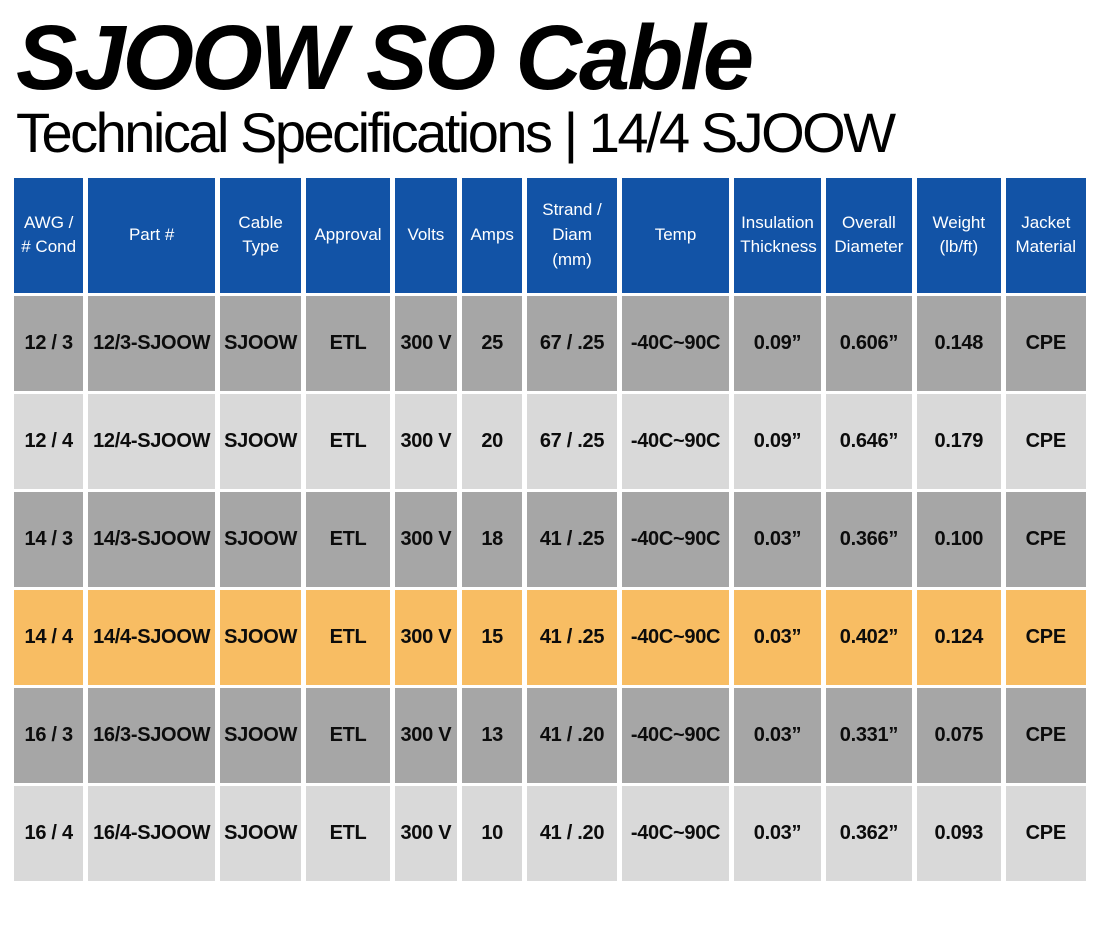 This screenshot has width=1100, height=943. I want to click on table-cell: 0.075, so click(959, 735).